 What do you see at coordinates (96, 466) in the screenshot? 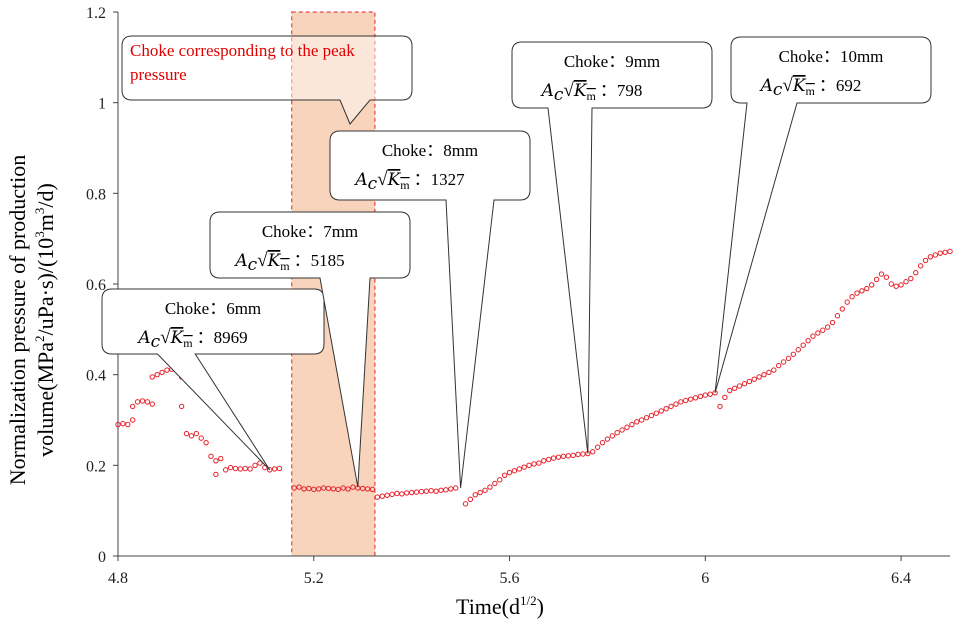
I see `y-tick-label: 0.2` at bounding box center [96, 466].